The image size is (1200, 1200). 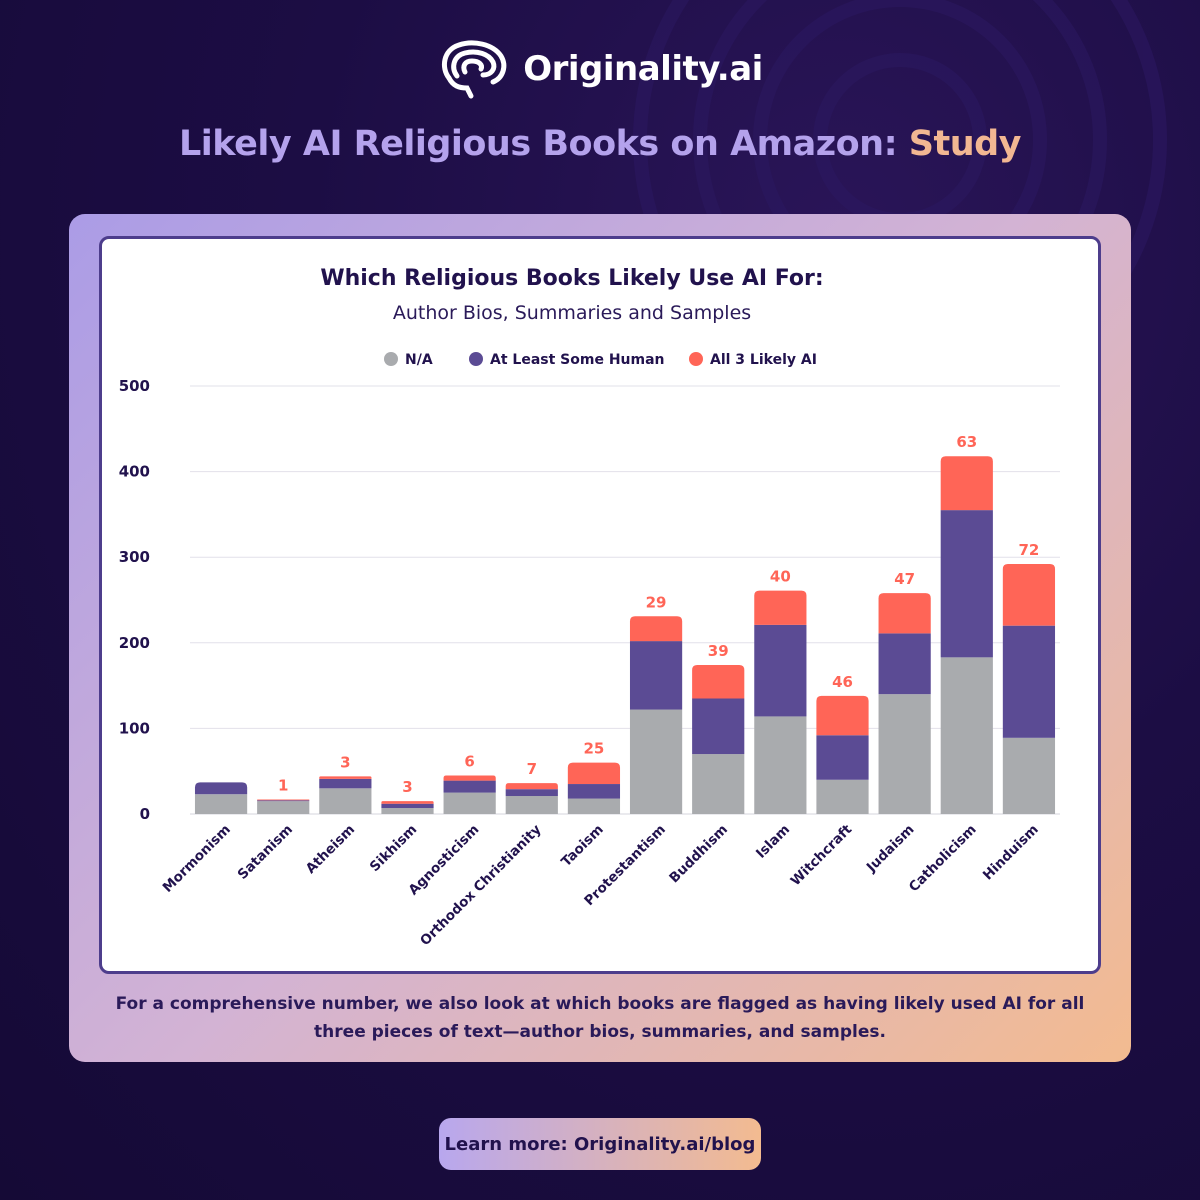 What do you see at coordinates (1011, 853) in the screenshot?
I see `x-tick-label-13: Hinduism` at bounding box center [1011, 853].